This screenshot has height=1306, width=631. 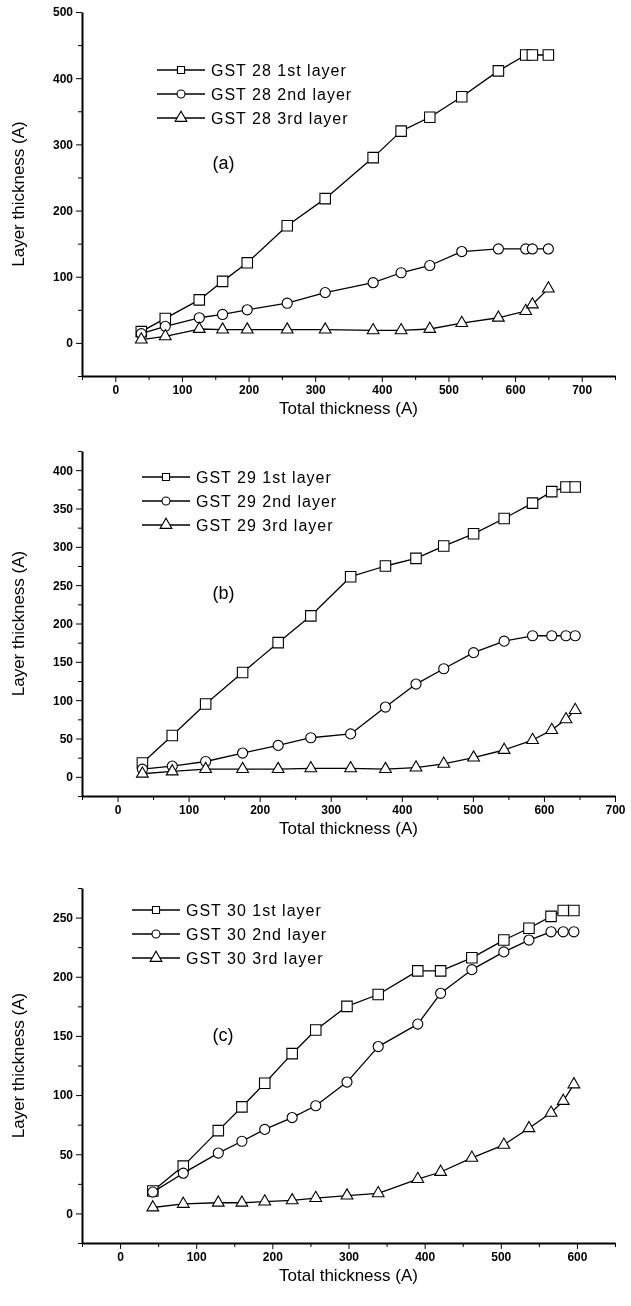 What do you see at coordinates (63, 12) in the screenshot?
I see `y-tick-label: 500` at bounding box center [63, 12].